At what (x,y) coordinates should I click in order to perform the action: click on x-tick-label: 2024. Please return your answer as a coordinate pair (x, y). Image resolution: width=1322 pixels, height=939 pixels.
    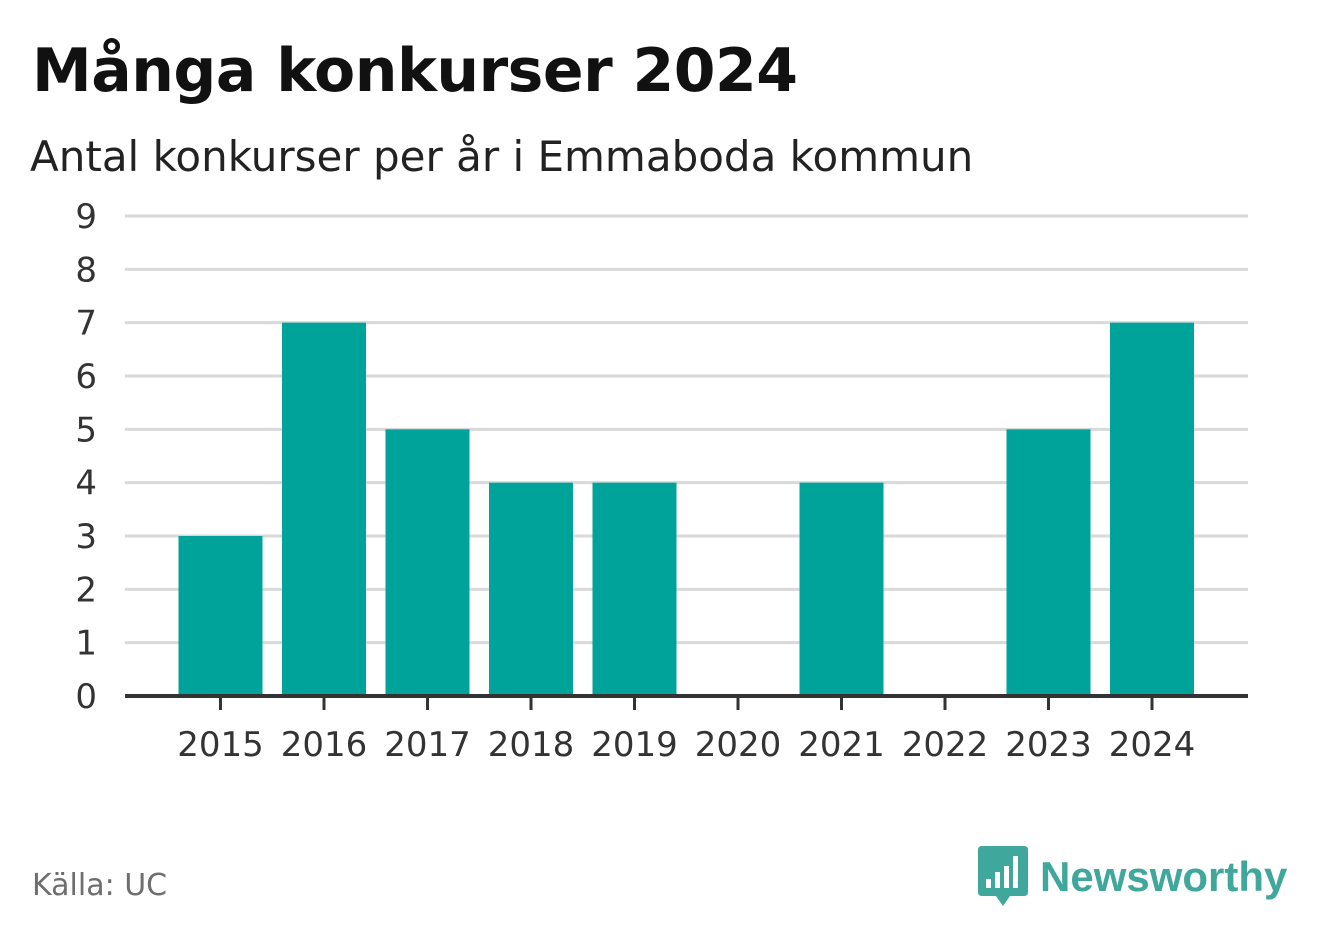
    Looking at the image, I should click on (1152, 745).